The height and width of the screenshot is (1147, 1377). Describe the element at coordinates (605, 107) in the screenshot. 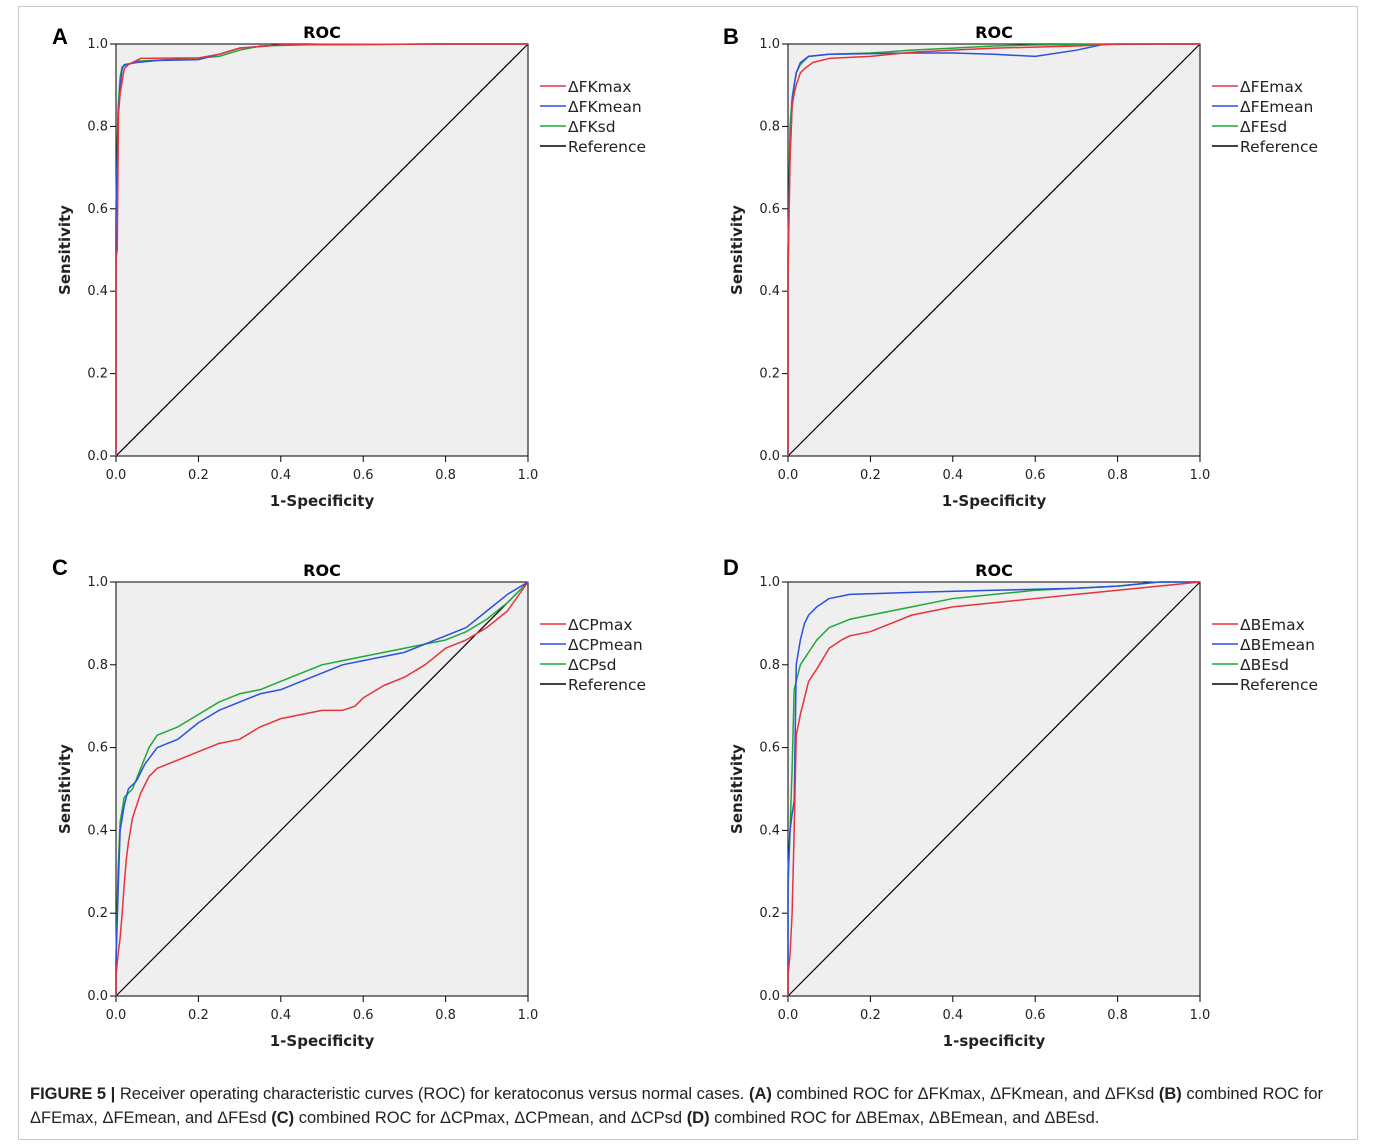

I see `legend-entry: ΔFKmean` at that location.